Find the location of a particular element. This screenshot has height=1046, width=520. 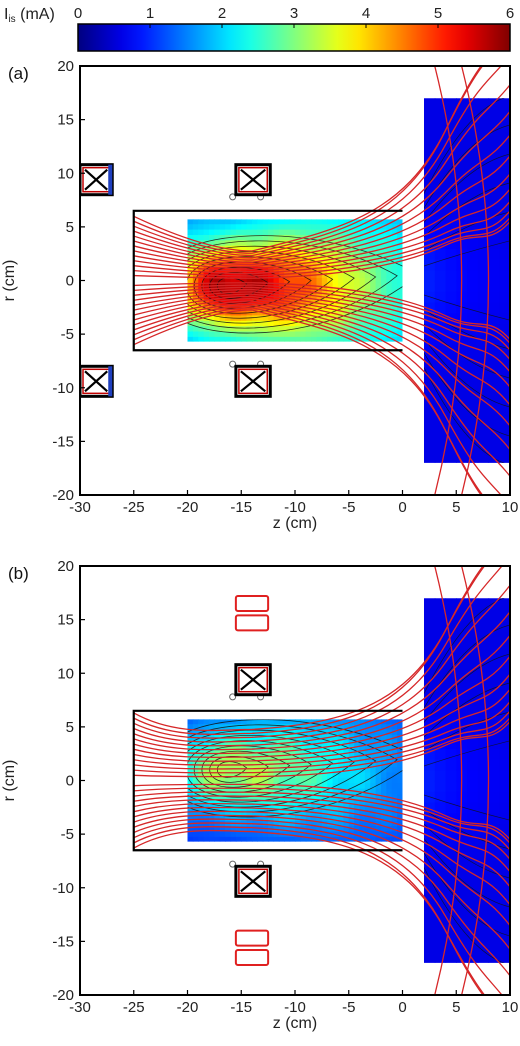

y-tick-label: 0 is located at coordinates (70, 281).